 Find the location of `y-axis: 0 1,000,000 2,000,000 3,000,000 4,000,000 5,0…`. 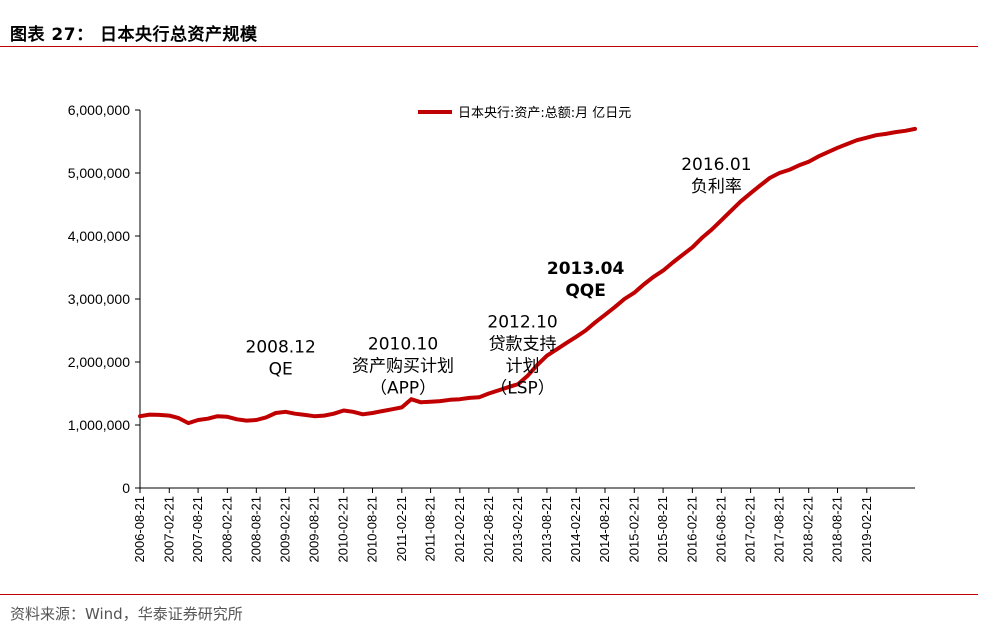

y-axis: 0 1,000,000 2,000,000 3,000,000 4,000,000 5,0… is located at coordinates (104, 299).